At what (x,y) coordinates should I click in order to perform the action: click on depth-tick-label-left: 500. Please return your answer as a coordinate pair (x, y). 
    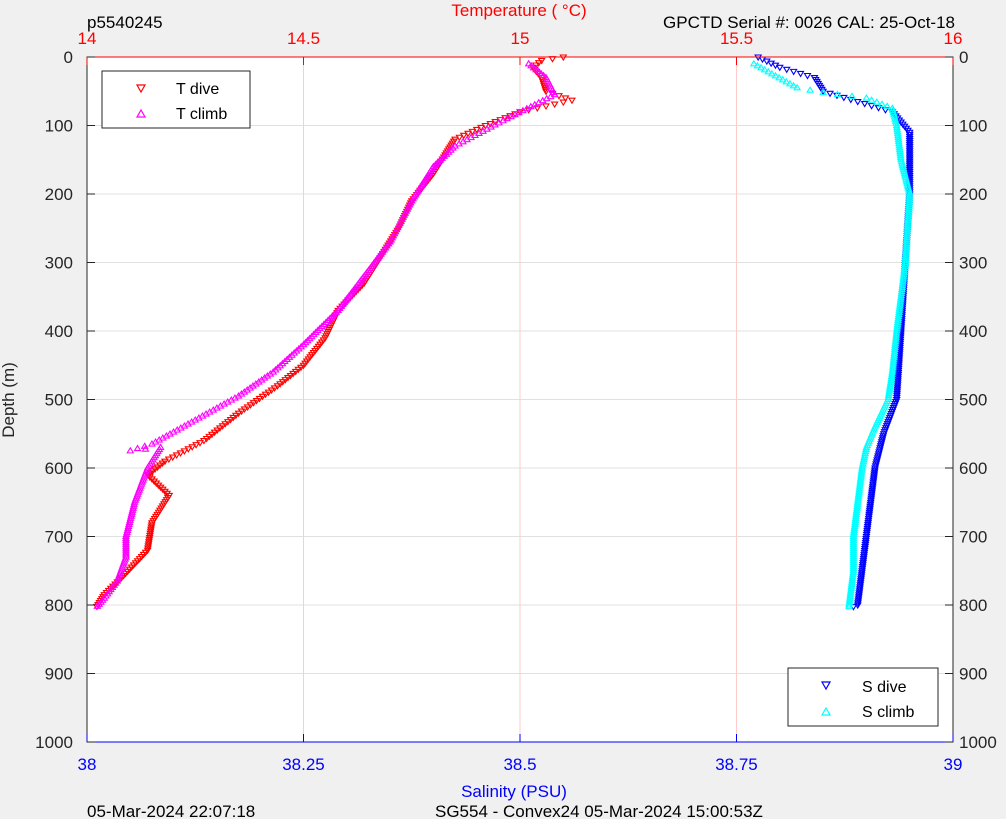
    Looking at the image, I should click on (59, 400).